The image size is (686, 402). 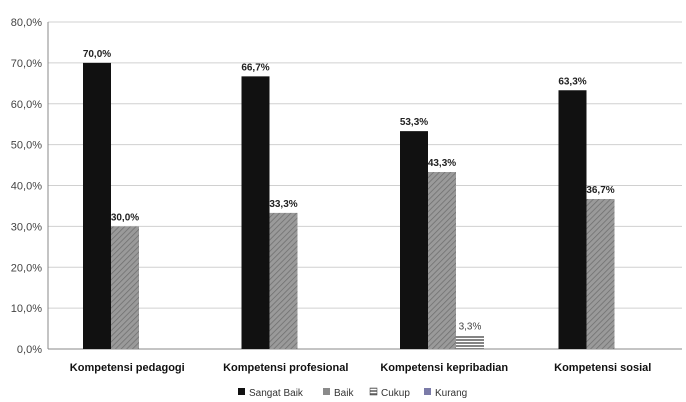 What do you see at coordinates (373, 391) in the screenshot?
I see `legend-swatch-cukup` at bounding box center [373, 391].